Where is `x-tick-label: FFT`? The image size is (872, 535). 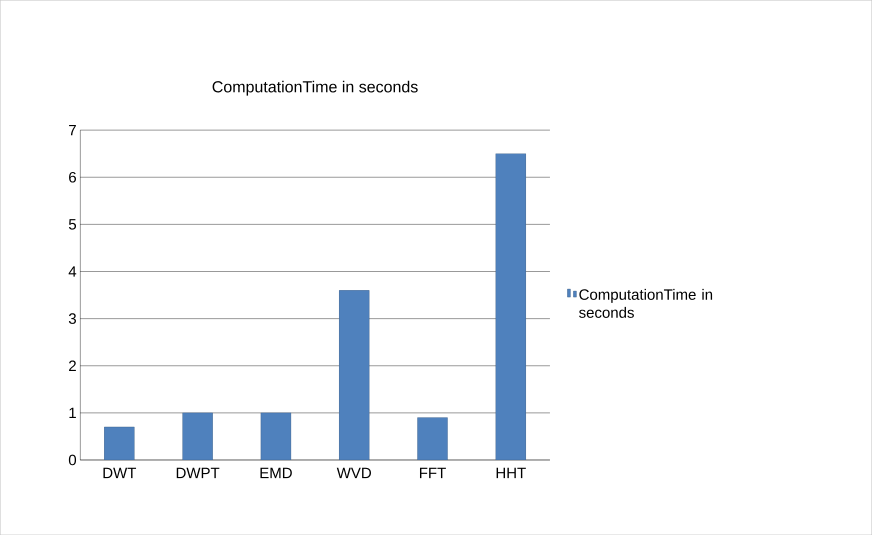 x-tick-label: FFT is located at coordinates (433, 473).